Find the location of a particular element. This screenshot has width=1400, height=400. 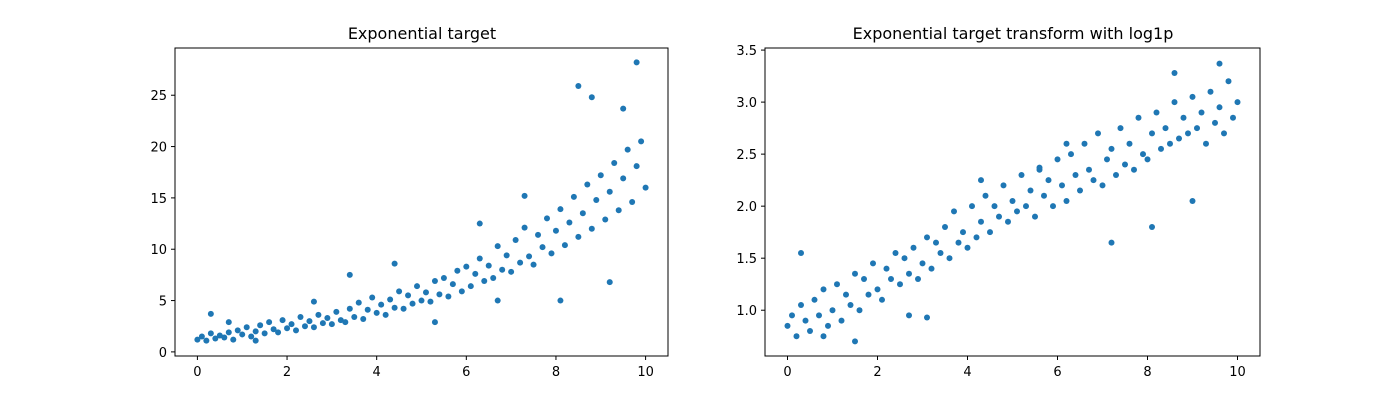

left-y-tick-label: 10 is located at coordinates (158, 250).